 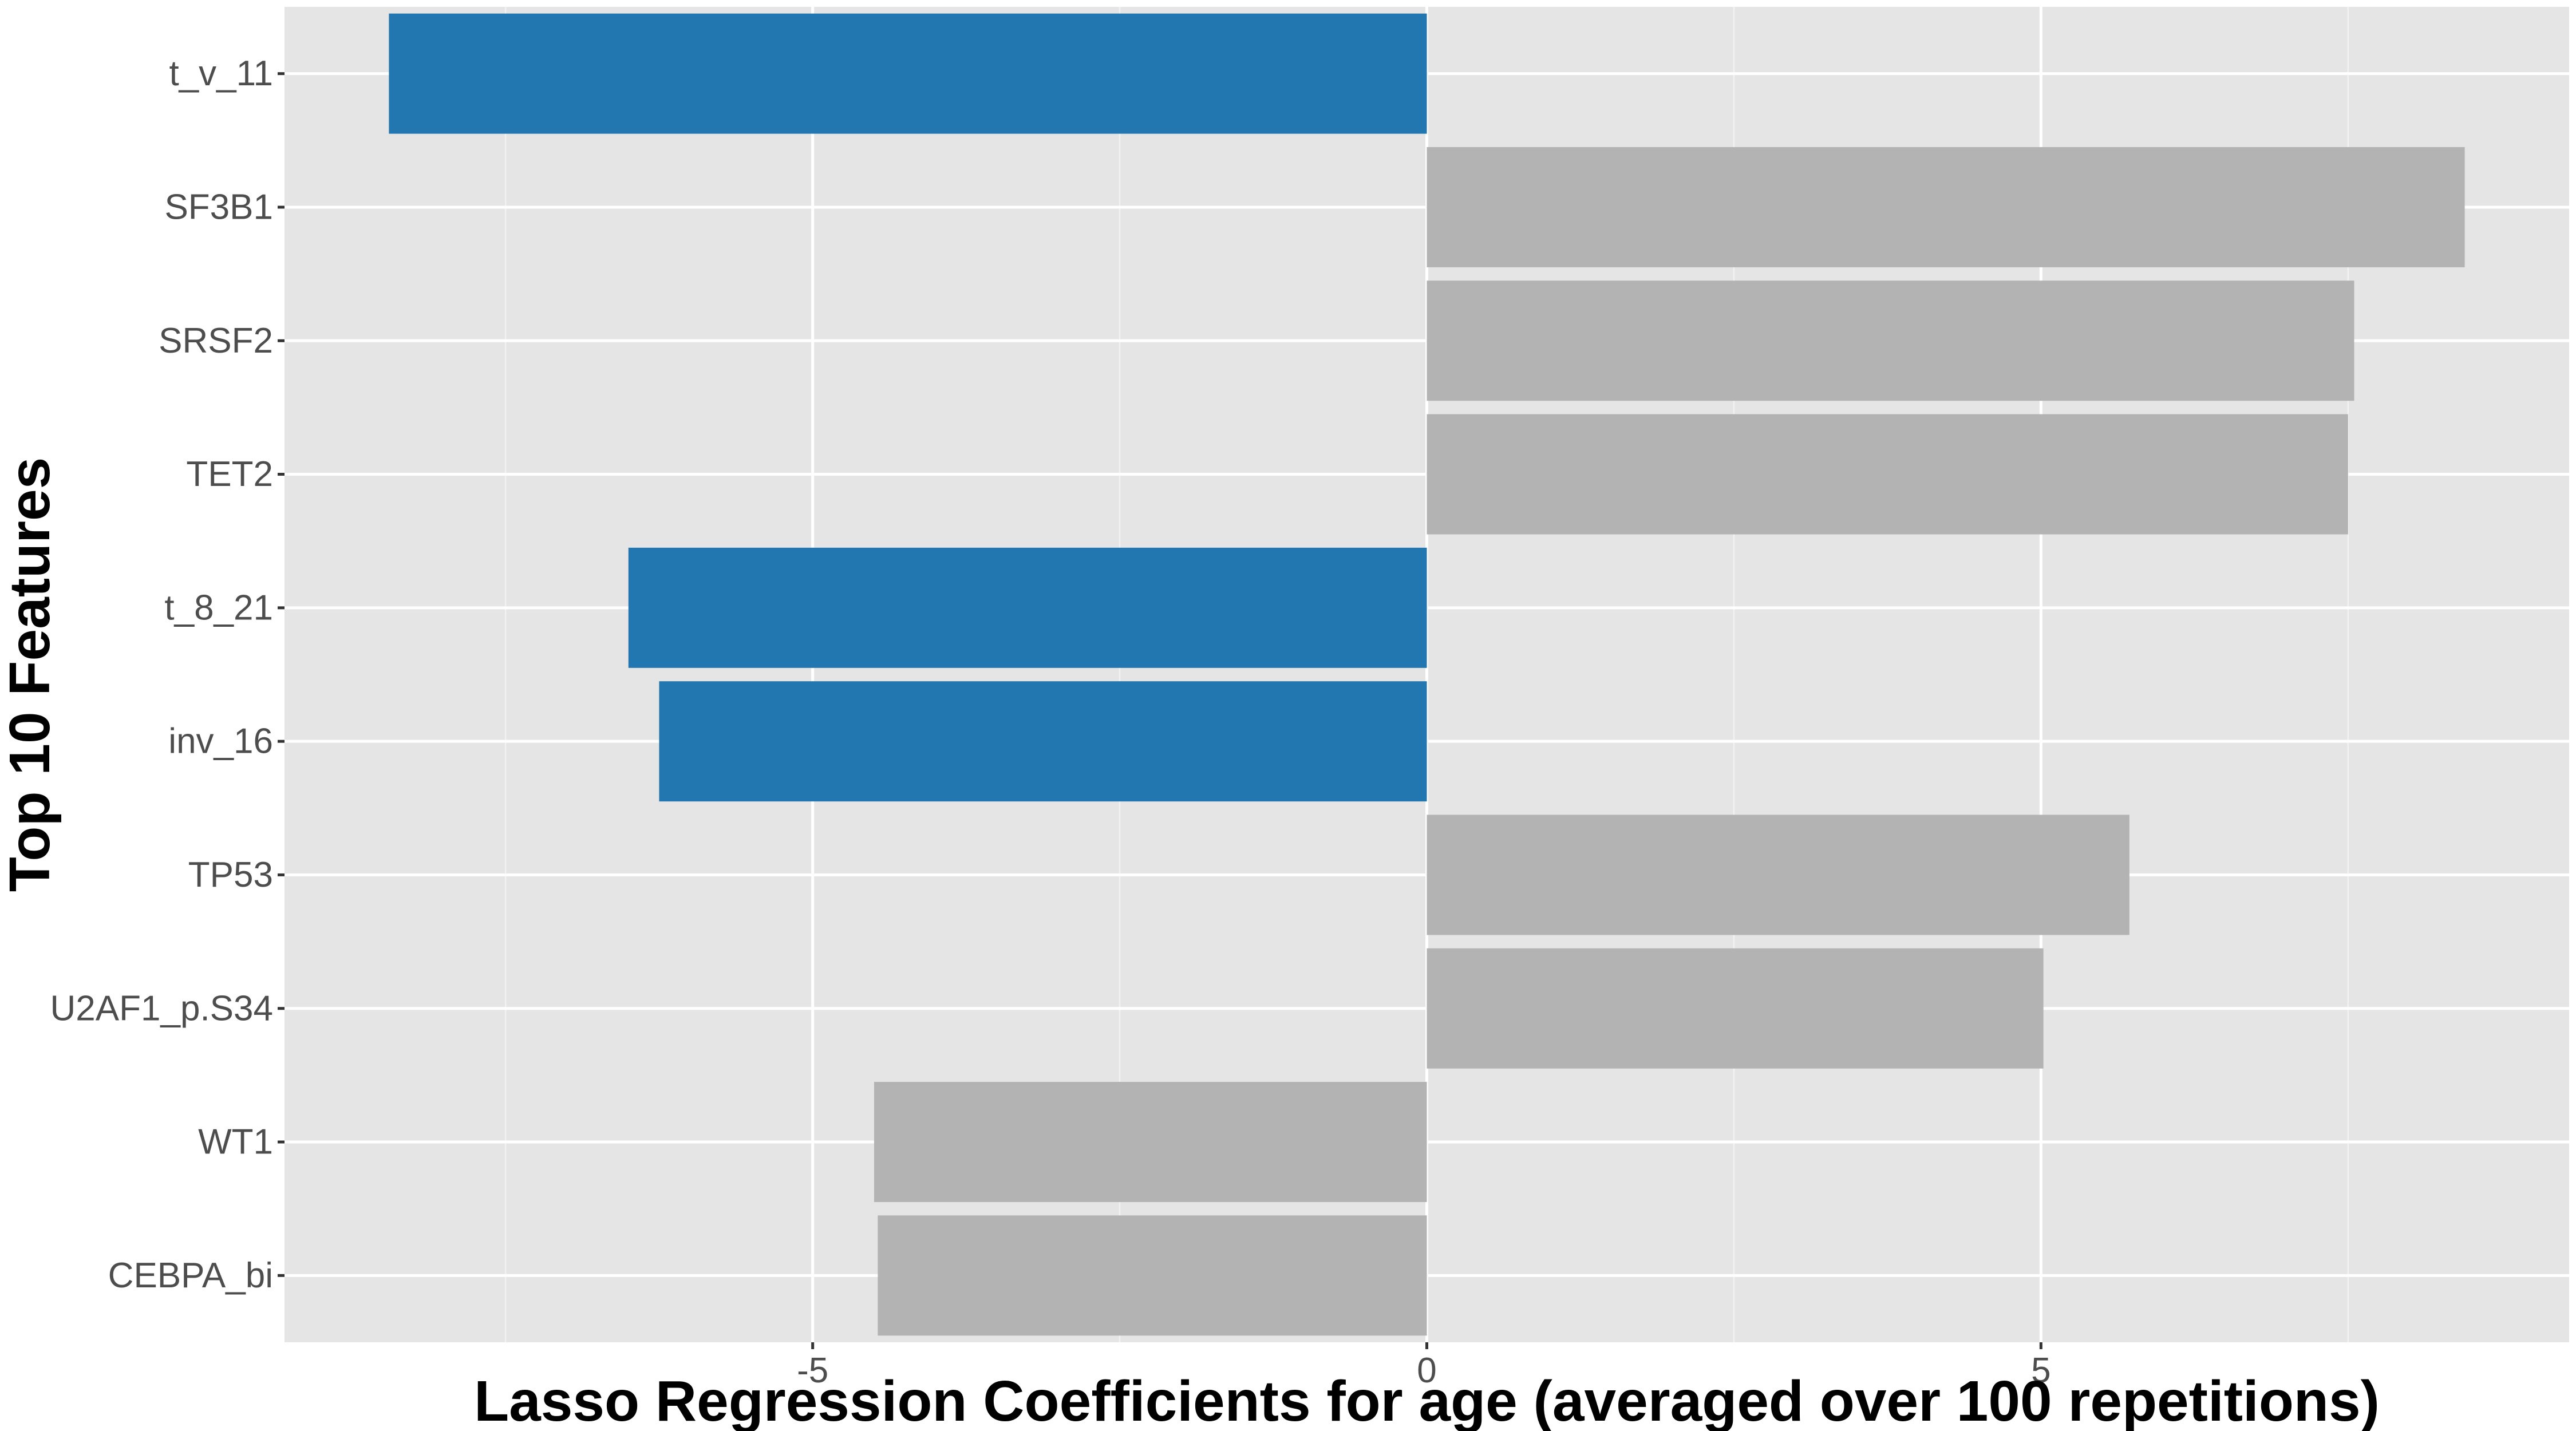 What do you see at coordinates (229, 474) in the screenshot?
I see `y-tick-label: TET2` at bounding box center [229, 474].